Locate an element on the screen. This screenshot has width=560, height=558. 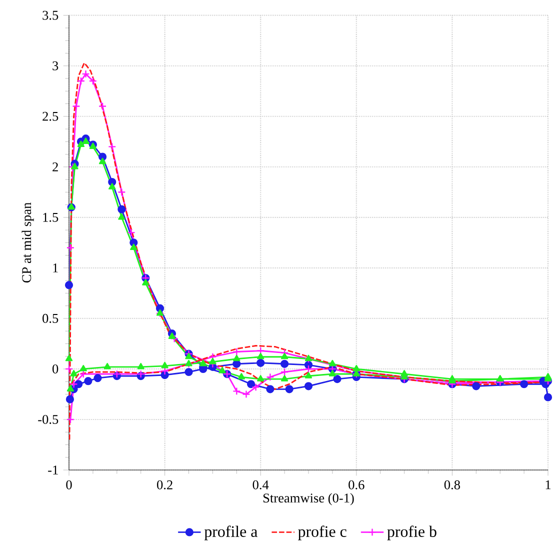
y-tick-label: 1.5 is located at coordinates (50, 217).